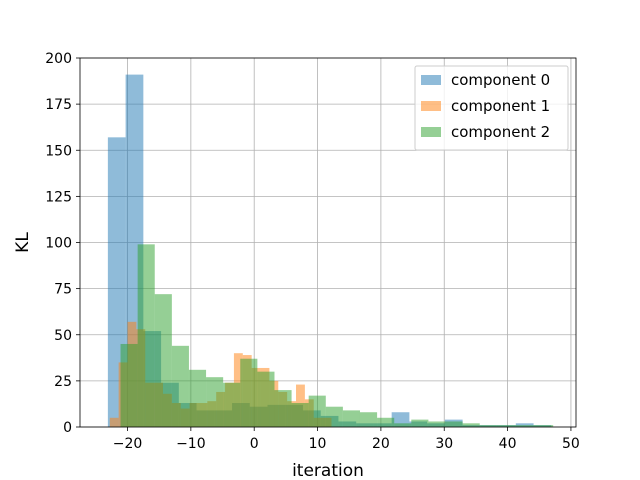 The image size is (640, 480). Describe the element at coordinates (58, 244) in the screenshot. I see `y-tick-label-4: 100` at that location.